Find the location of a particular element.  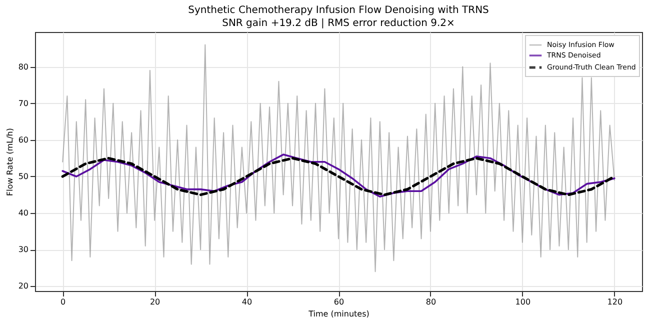

y-tick-label: 40 is located at coordinates (23, 213).